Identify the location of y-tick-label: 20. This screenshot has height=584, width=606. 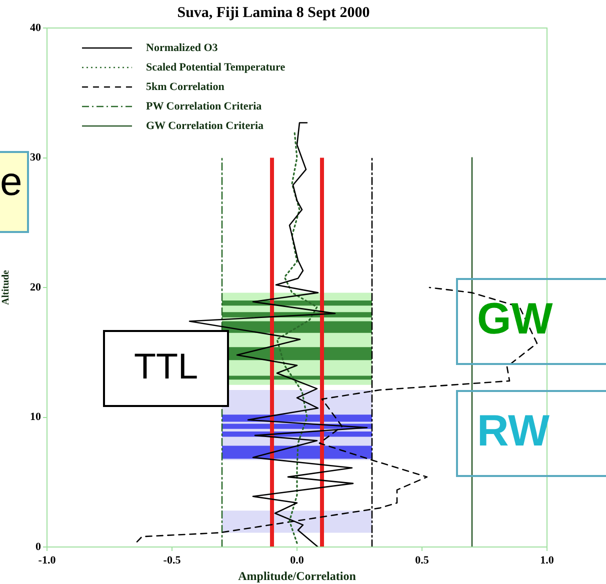
(36, 287).